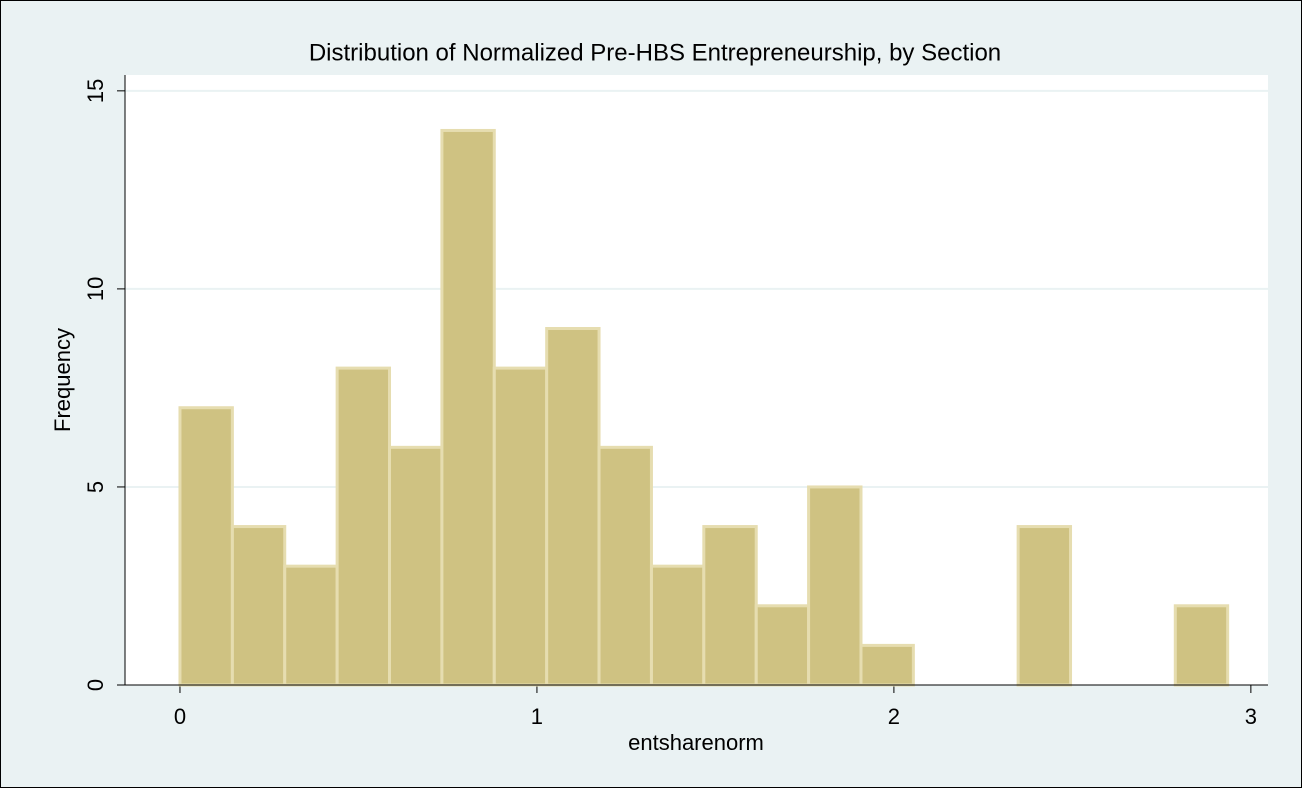 Image resolution: width=1302 pixels, height=788 pixels. Describe the element at coordinates (180, 716) in the screenshot. I see `x-tick-label: 0` at that location.